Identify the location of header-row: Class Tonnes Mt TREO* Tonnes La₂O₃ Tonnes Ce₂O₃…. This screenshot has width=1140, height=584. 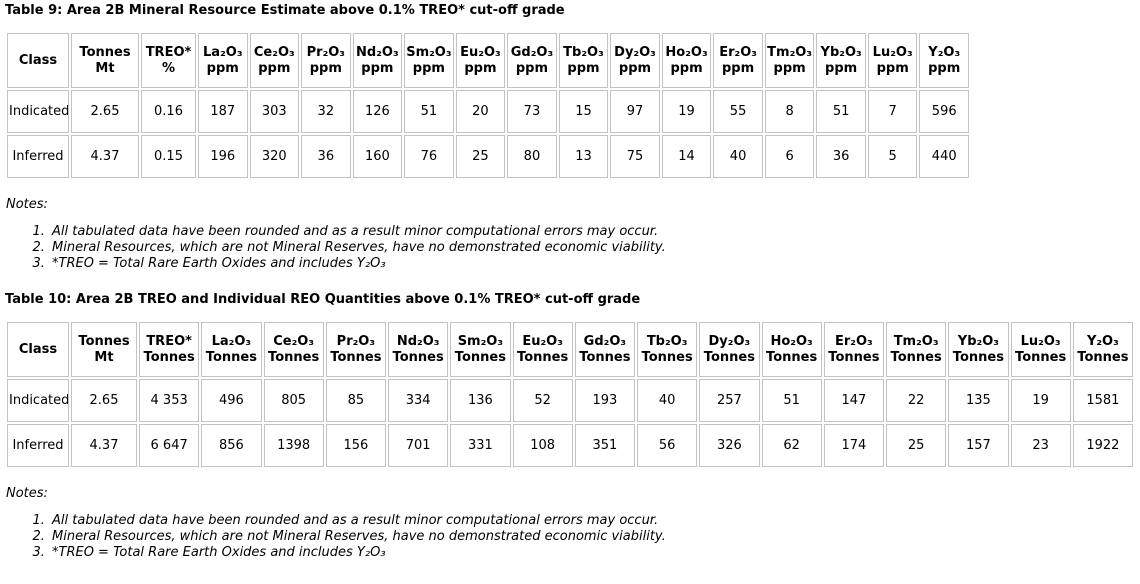
(570, 349).